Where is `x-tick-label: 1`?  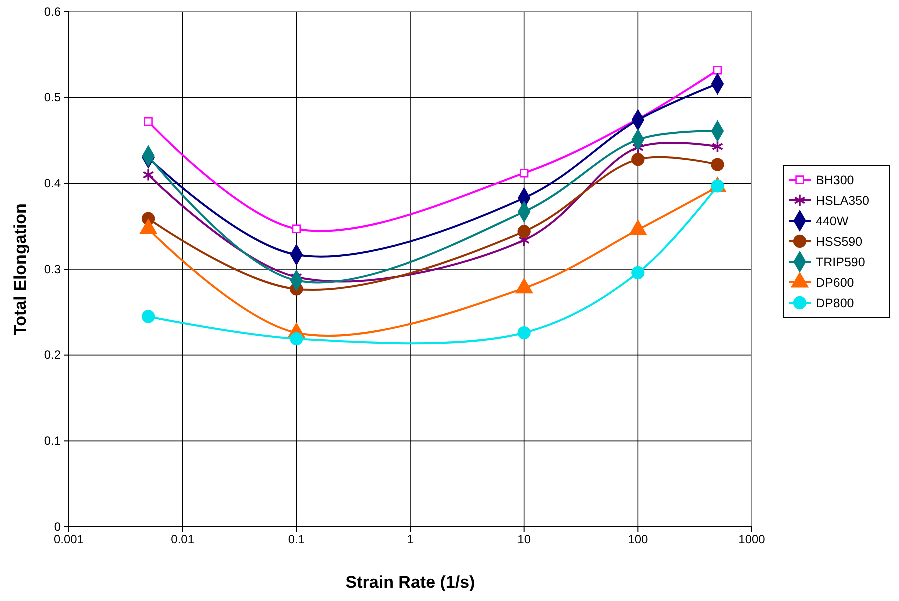
x-tick-label: 1 is located at coordinates (410, 539).